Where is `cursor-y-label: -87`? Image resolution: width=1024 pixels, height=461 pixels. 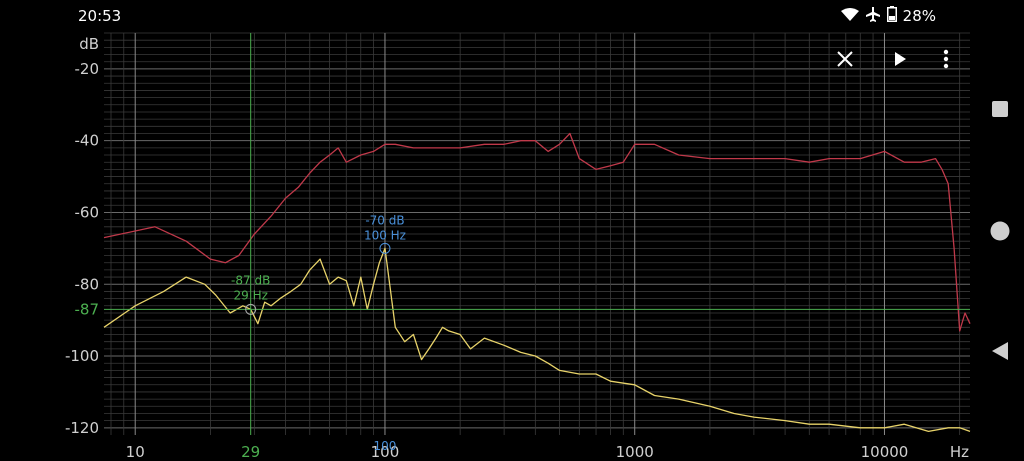
cursor-y-label: -87 is located at coordinates (87, 309).